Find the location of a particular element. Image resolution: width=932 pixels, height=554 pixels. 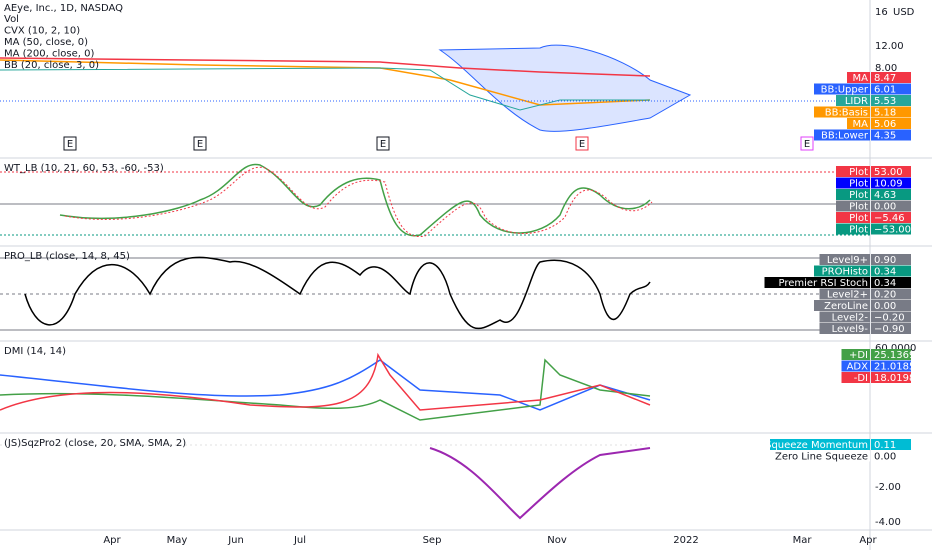

label-value: −0.90 is located at coordinates (889, 329).